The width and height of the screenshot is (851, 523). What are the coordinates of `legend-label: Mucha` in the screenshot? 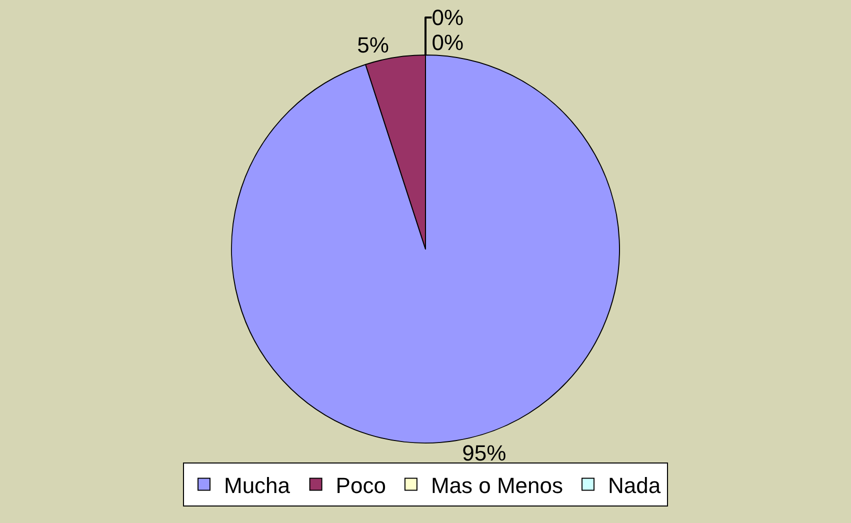 It's located at (257, 485).